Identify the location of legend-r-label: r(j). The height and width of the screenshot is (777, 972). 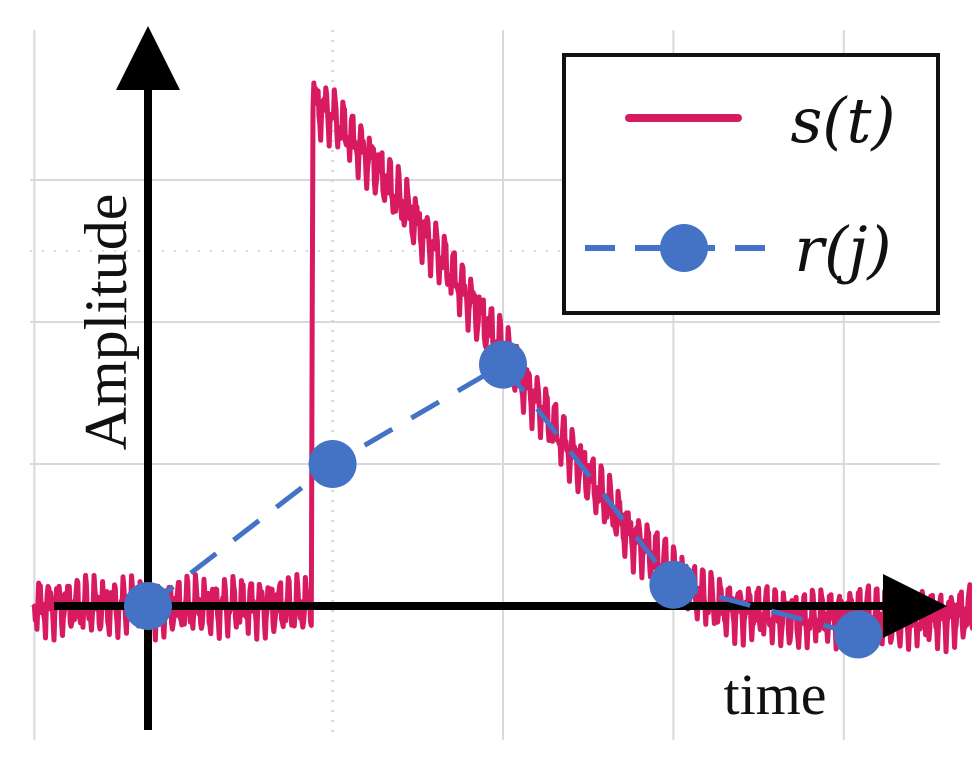
(842, 249).